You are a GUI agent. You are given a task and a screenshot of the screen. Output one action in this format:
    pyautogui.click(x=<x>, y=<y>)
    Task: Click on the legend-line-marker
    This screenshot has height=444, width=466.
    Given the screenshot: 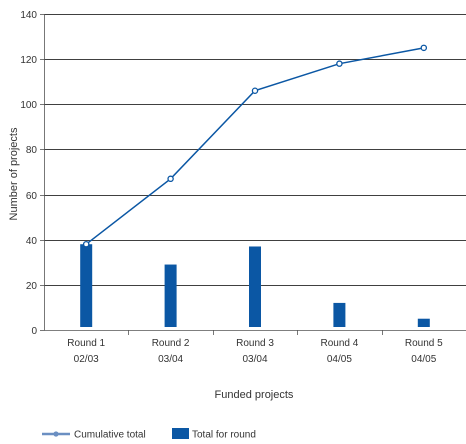 What is the action you would take?
    pyautogui.click(x=56, y=434)
    